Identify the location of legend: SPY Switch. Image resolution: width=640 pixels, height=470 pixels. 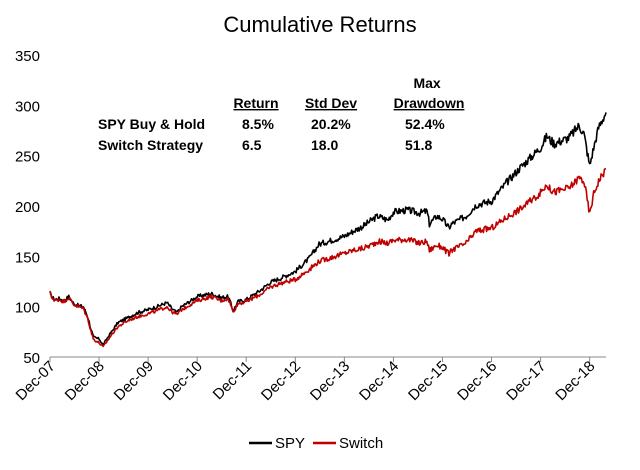
(316, 443).